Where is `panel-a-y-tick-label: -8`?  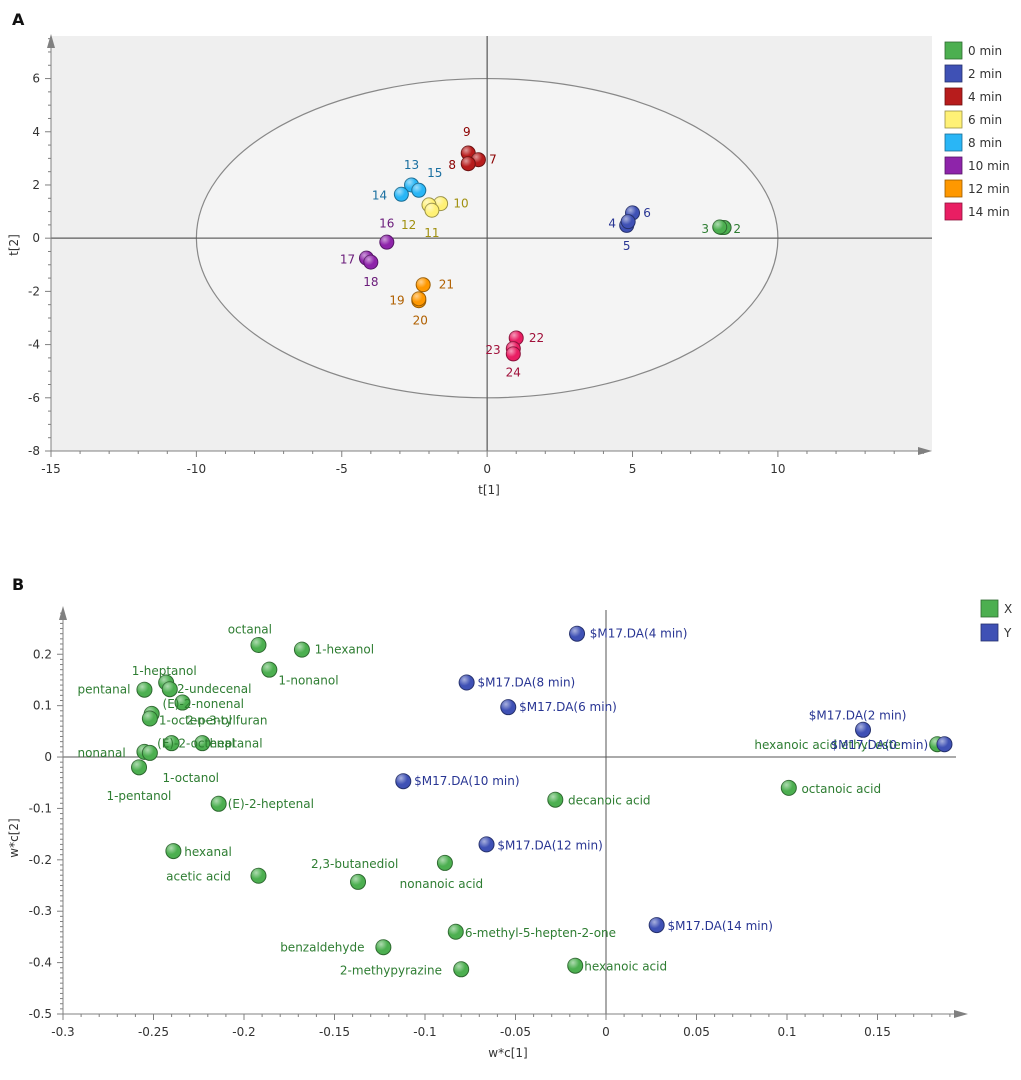 panel-a-y-tick-label: -8 is located at coordinates (34, 451).